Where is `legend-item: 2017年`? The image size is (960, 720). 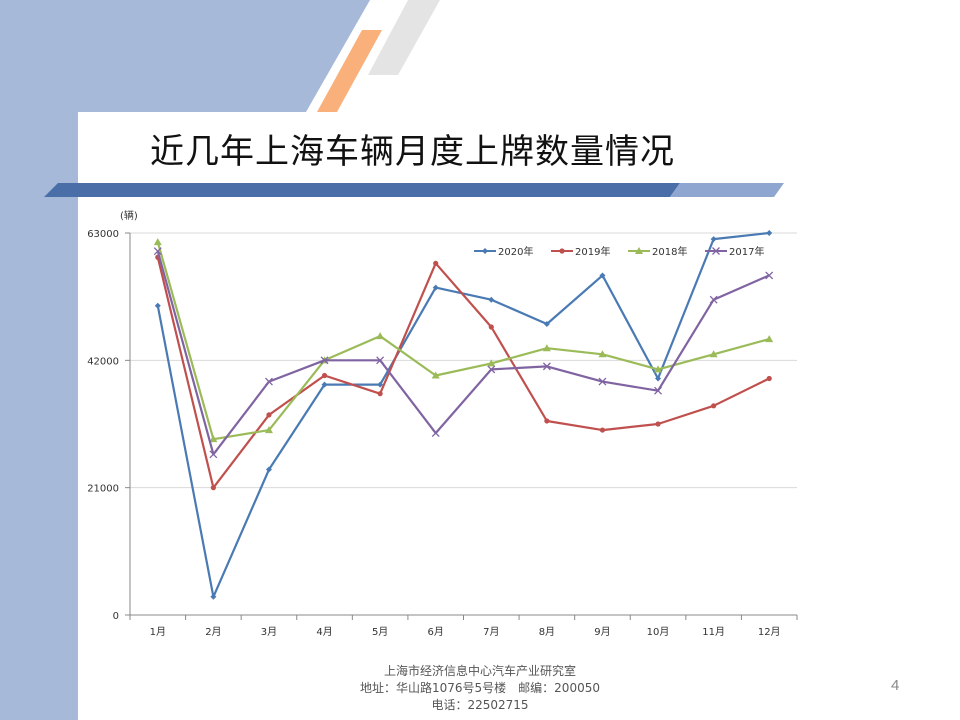
legend-item: 2017年 is located at coordinates (734, 251).